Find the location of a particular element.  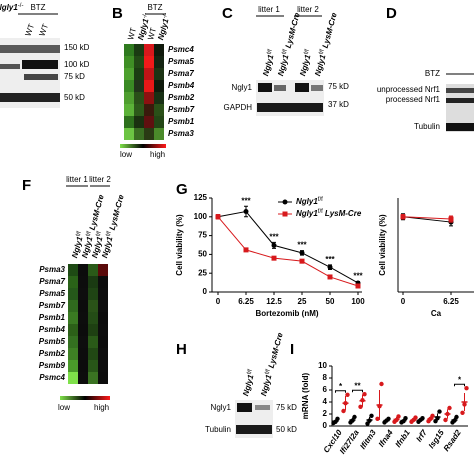

litter: litter 1 is located at coordinates (269, 9).